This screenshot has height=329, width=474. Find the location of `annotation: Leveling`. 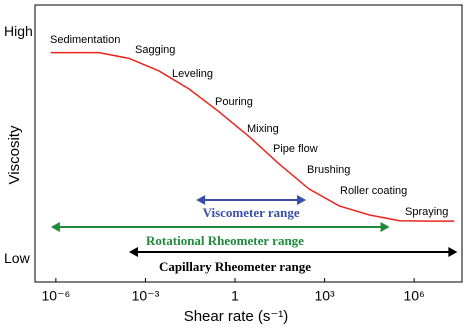

annotation: Leveling is located at coordinates (192, 74).